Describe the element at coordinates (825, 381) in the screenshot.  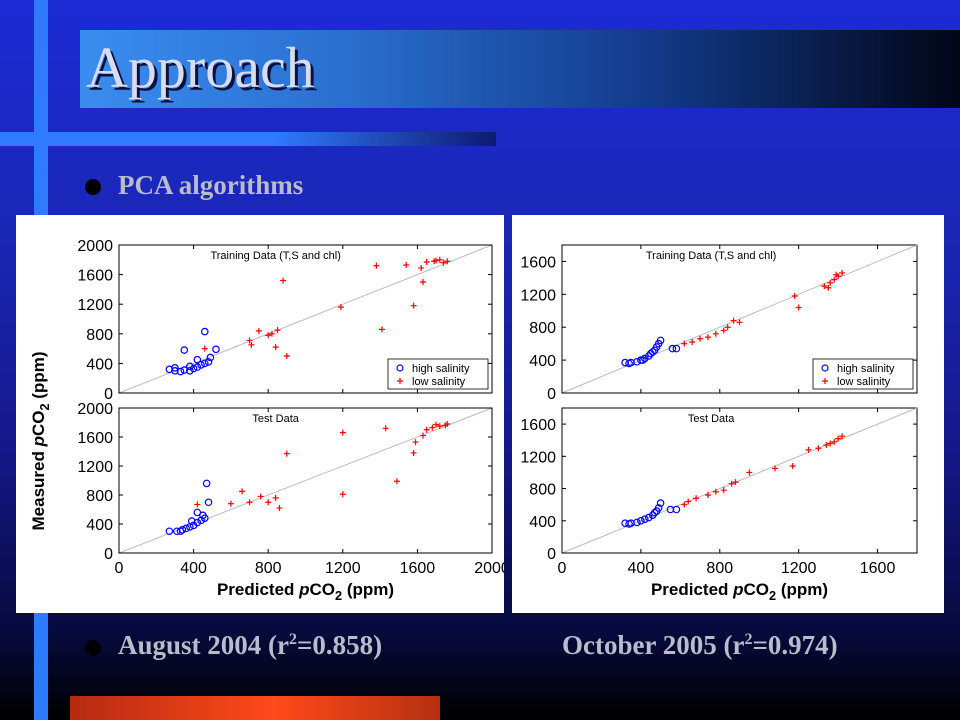
I see `legend-marker-low-salinity` at that location.